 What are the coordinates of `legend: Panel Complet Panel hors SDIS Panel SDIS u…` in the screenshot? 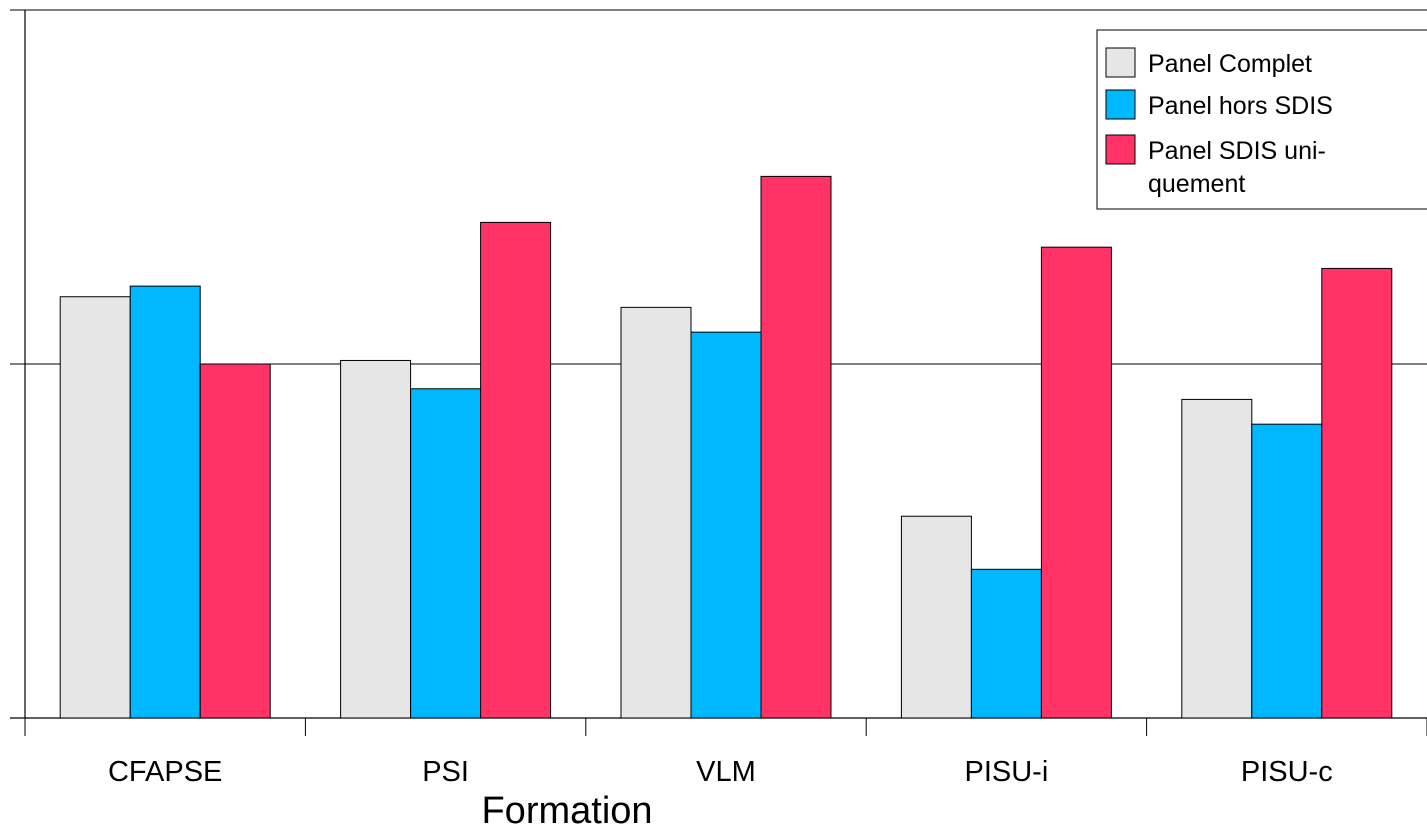 It's located at (1261, 119).